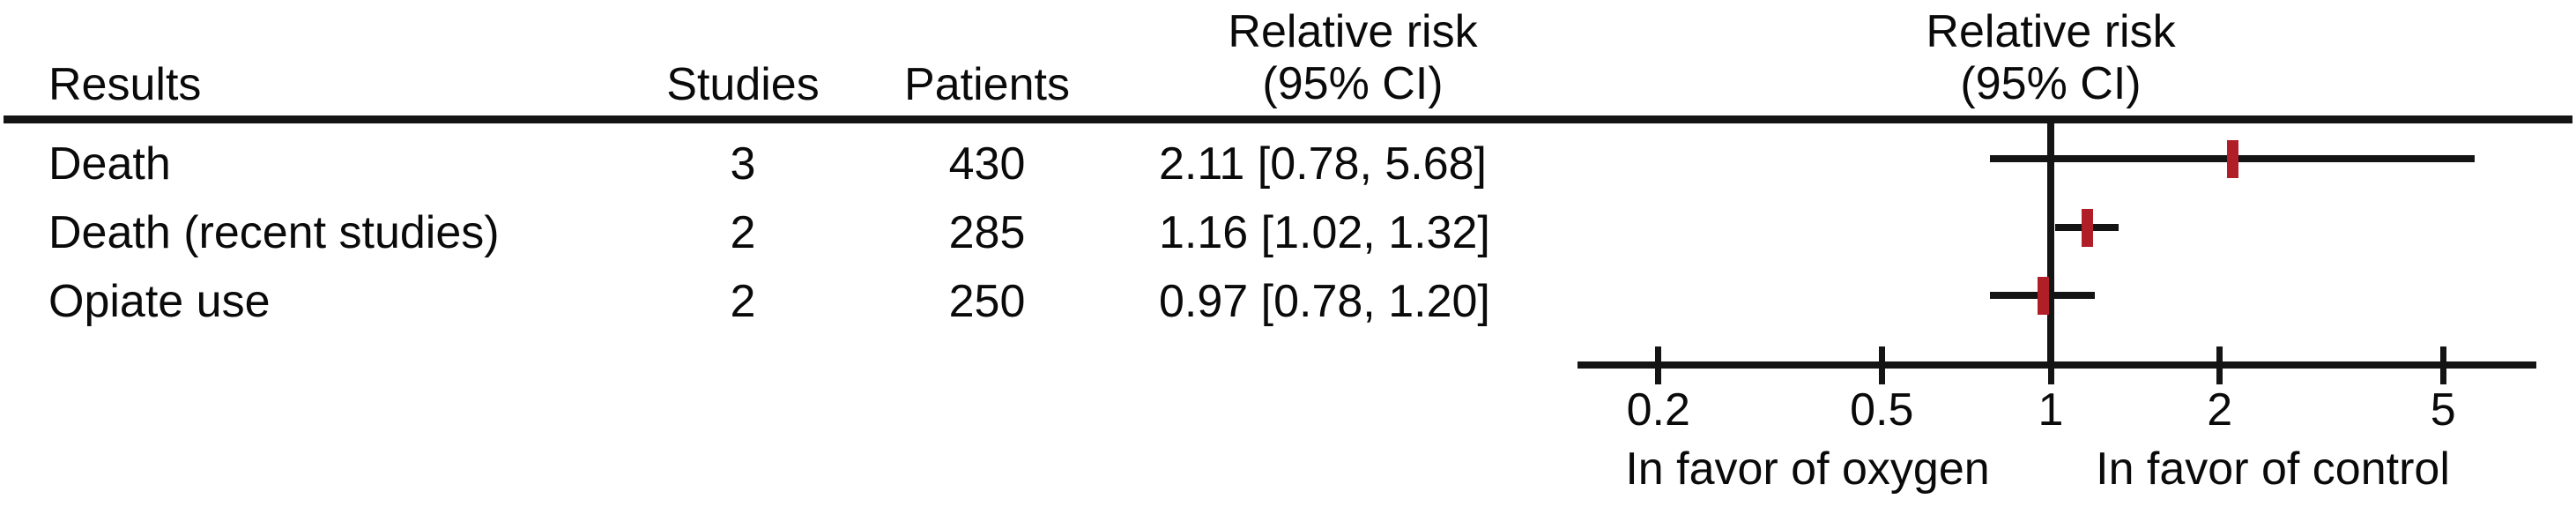  Describe the element at coordinates (2051, 32) in the screenshot. I see `plot-header-line1: Relative risk` at that location.